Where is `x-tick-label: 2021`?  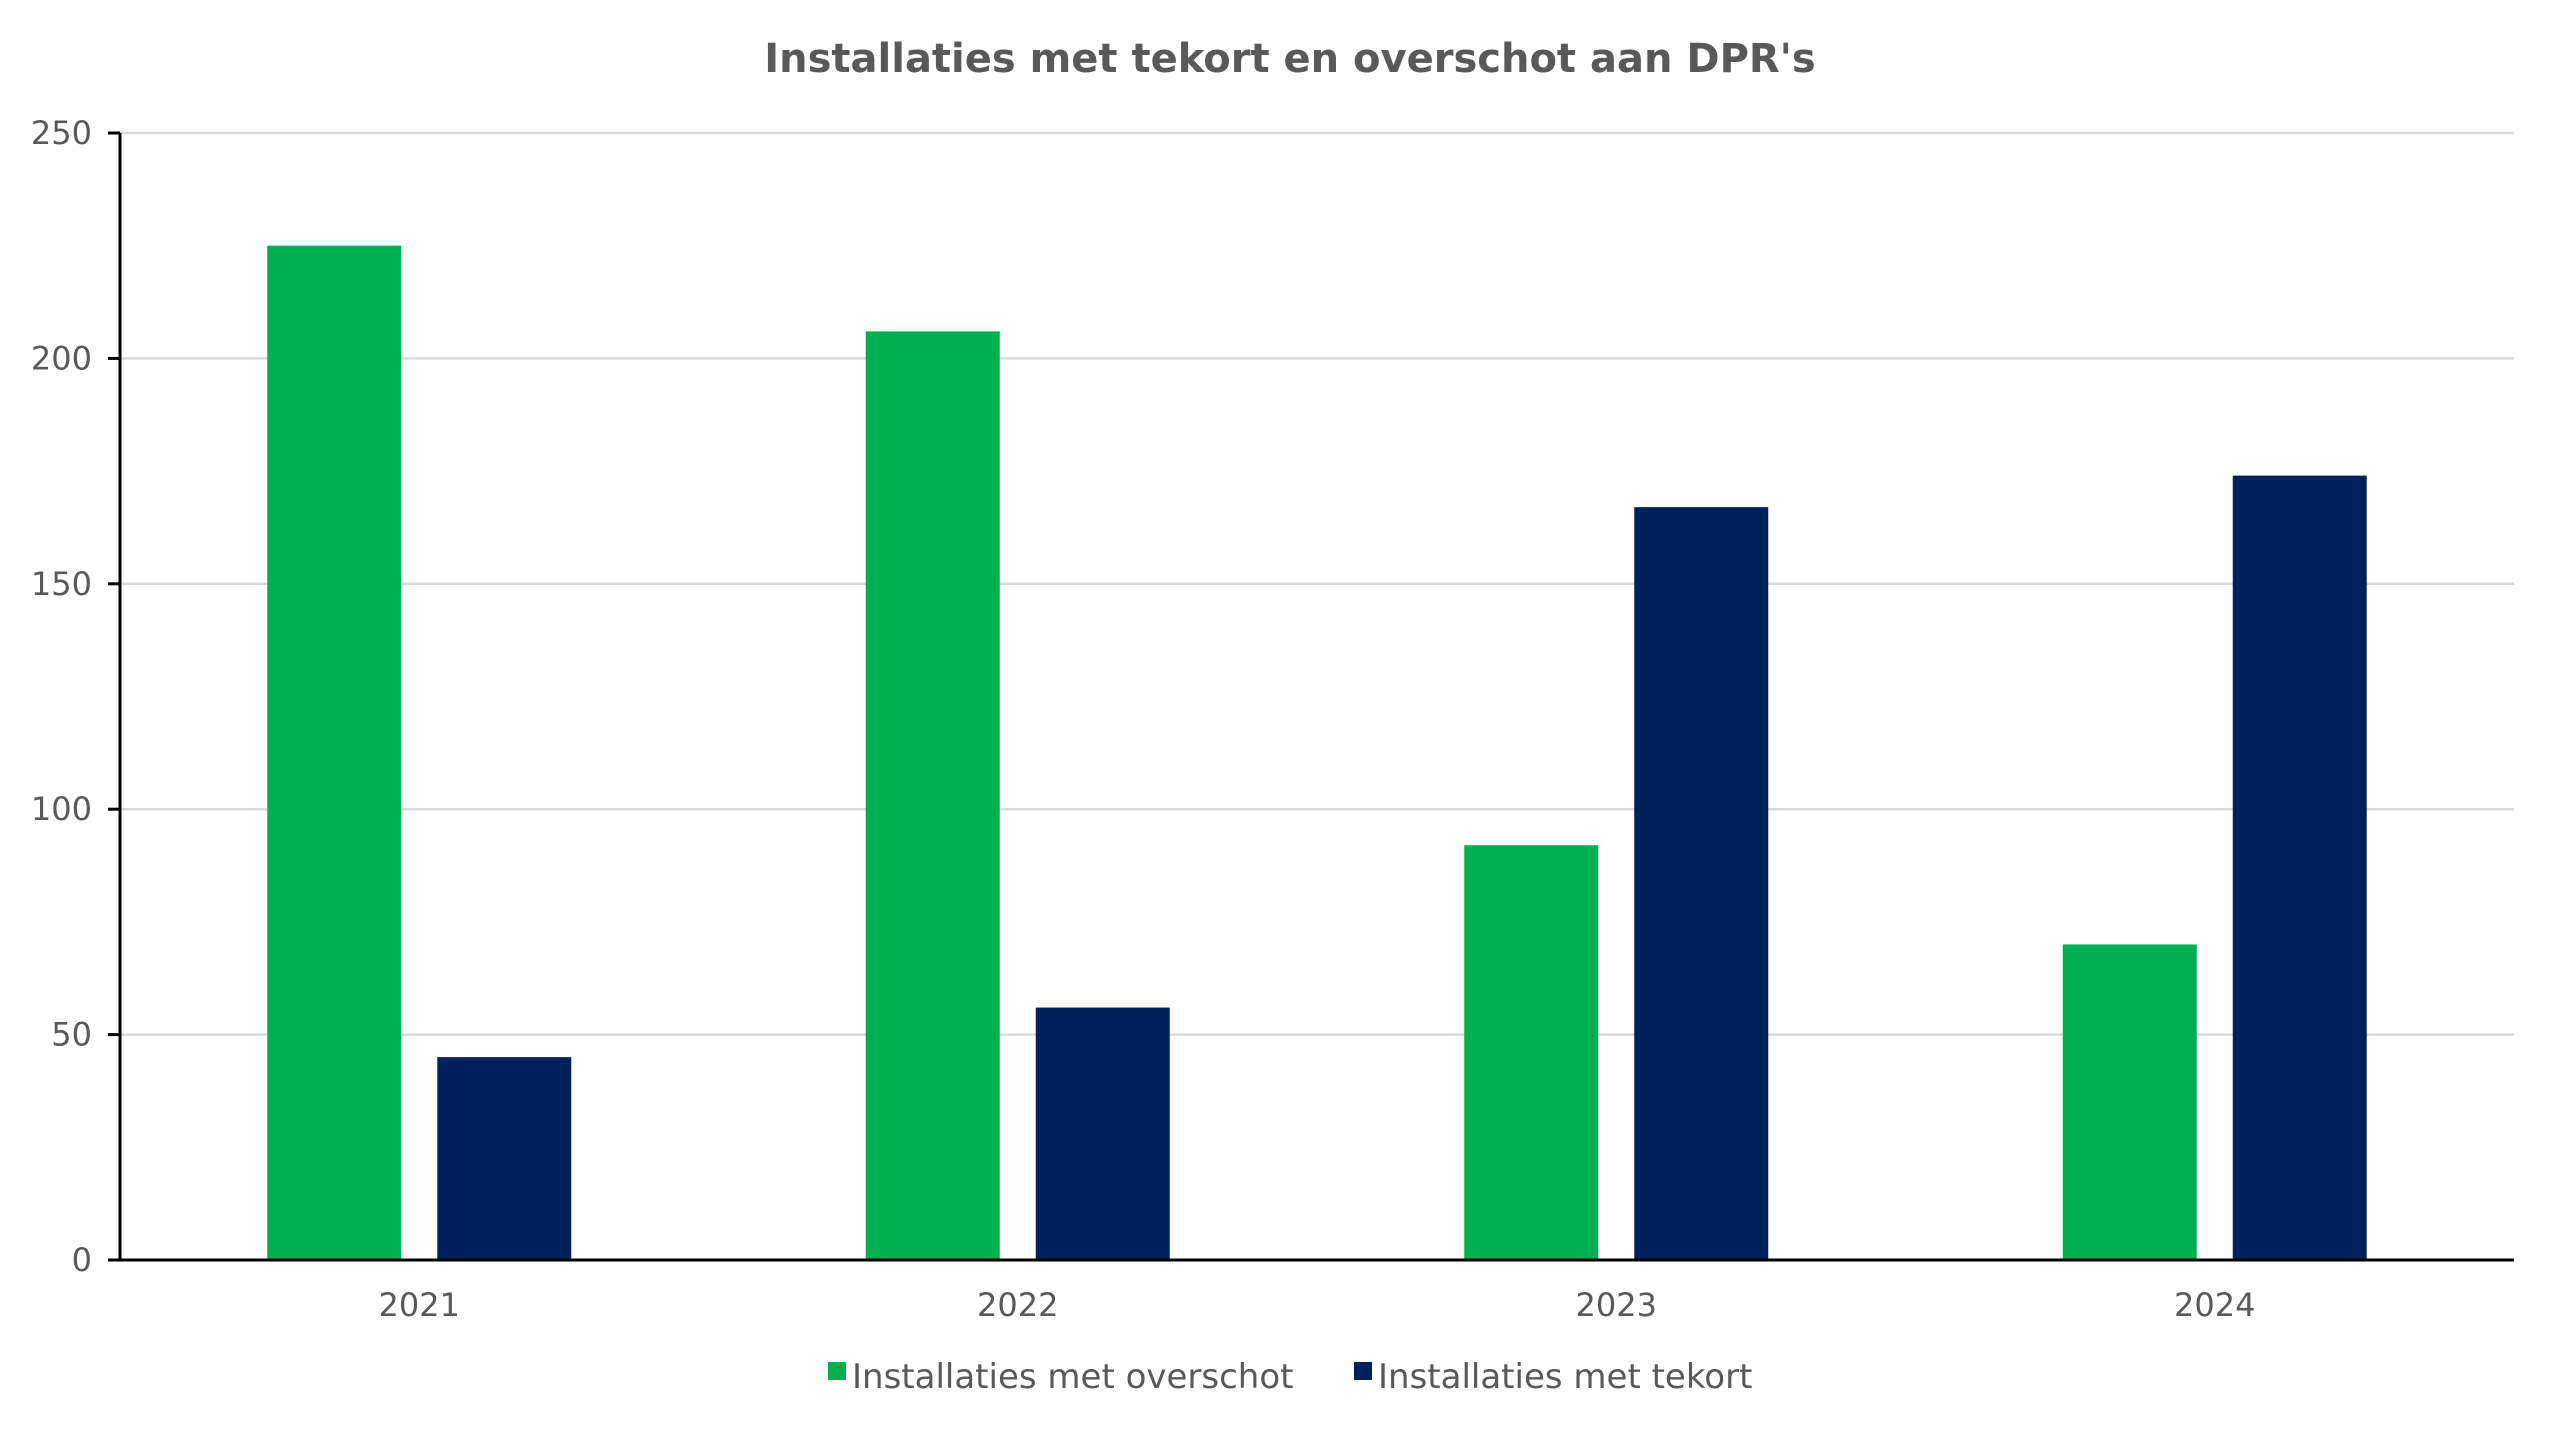 x-tick-label: 2021 is located at coordinates (419, 1305).